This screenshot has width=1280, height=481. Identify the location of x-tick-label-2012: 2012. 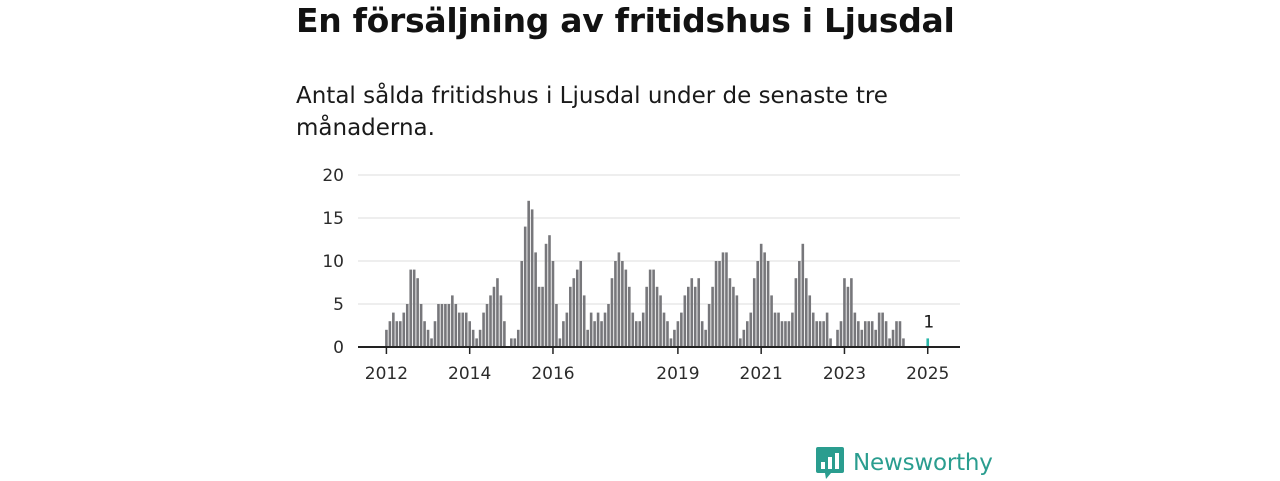
(386, 374).